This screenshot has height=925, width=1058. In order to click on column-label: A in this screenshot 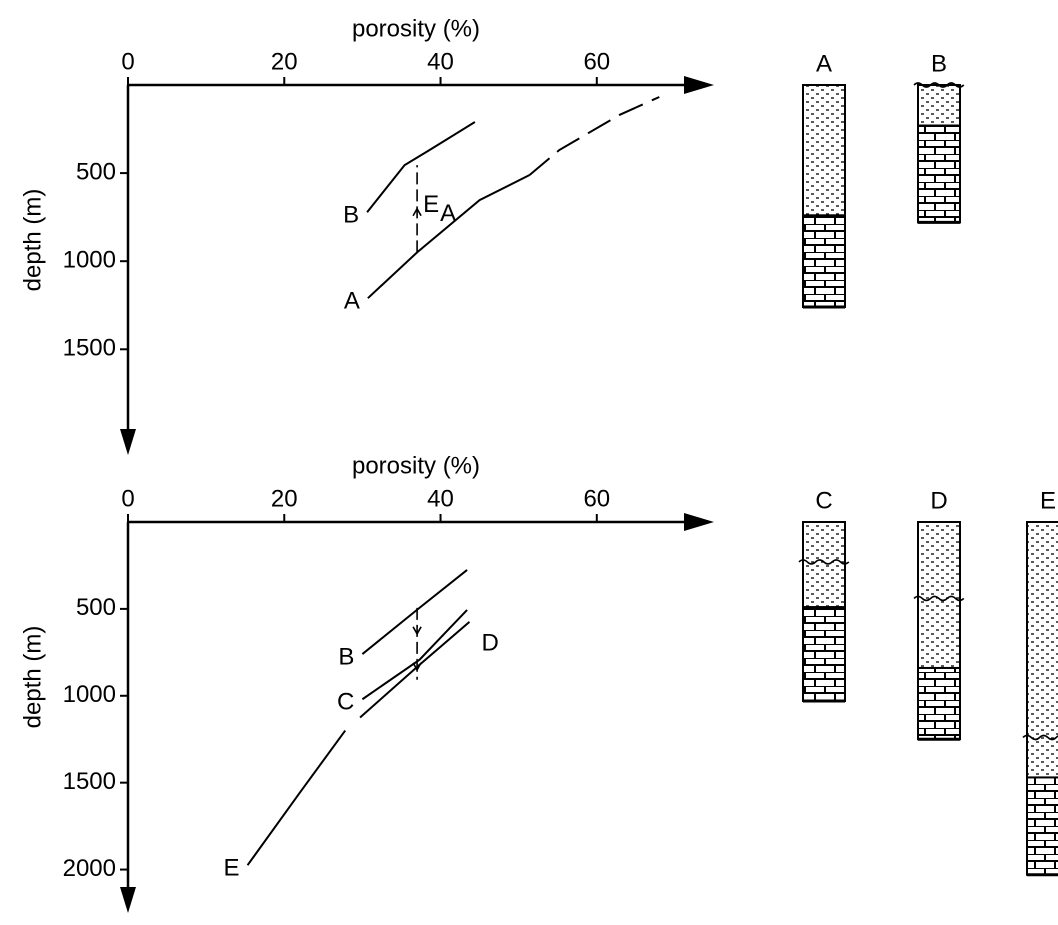, I will do `click(824, 63)`.